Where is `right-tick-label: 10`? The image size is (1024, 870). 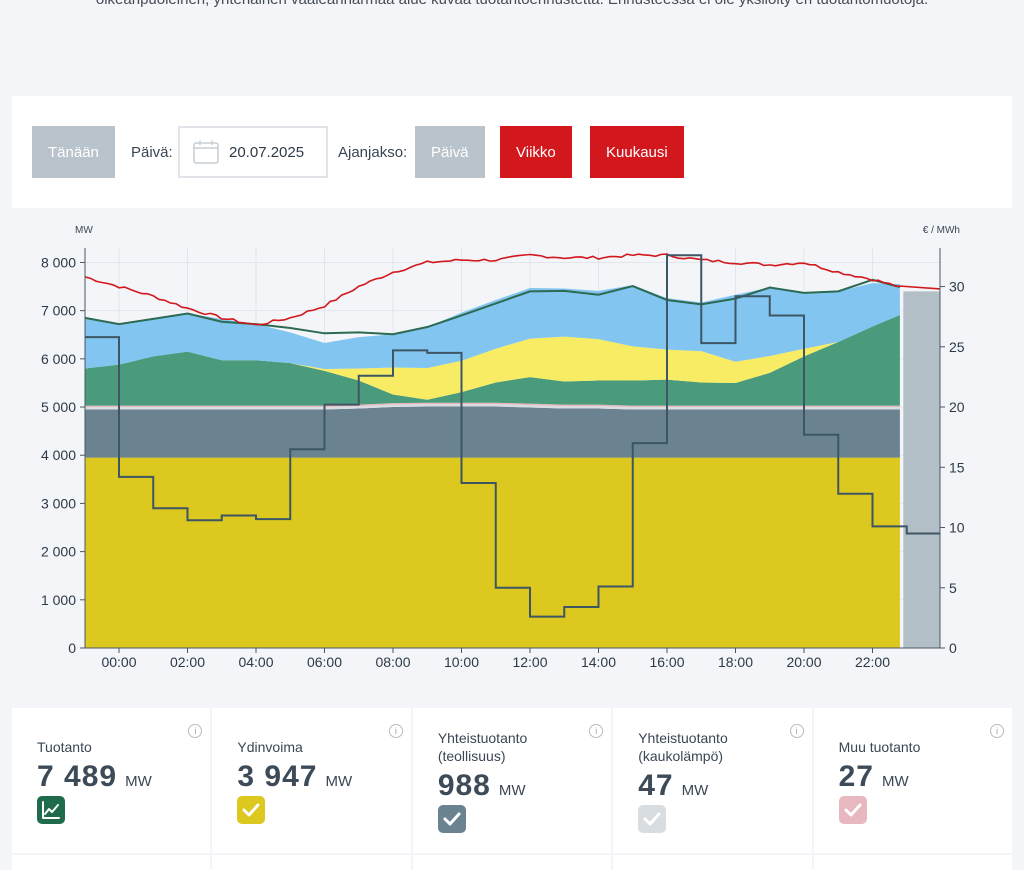 right-tick-label: 10 is located at coordinates (957, 528).